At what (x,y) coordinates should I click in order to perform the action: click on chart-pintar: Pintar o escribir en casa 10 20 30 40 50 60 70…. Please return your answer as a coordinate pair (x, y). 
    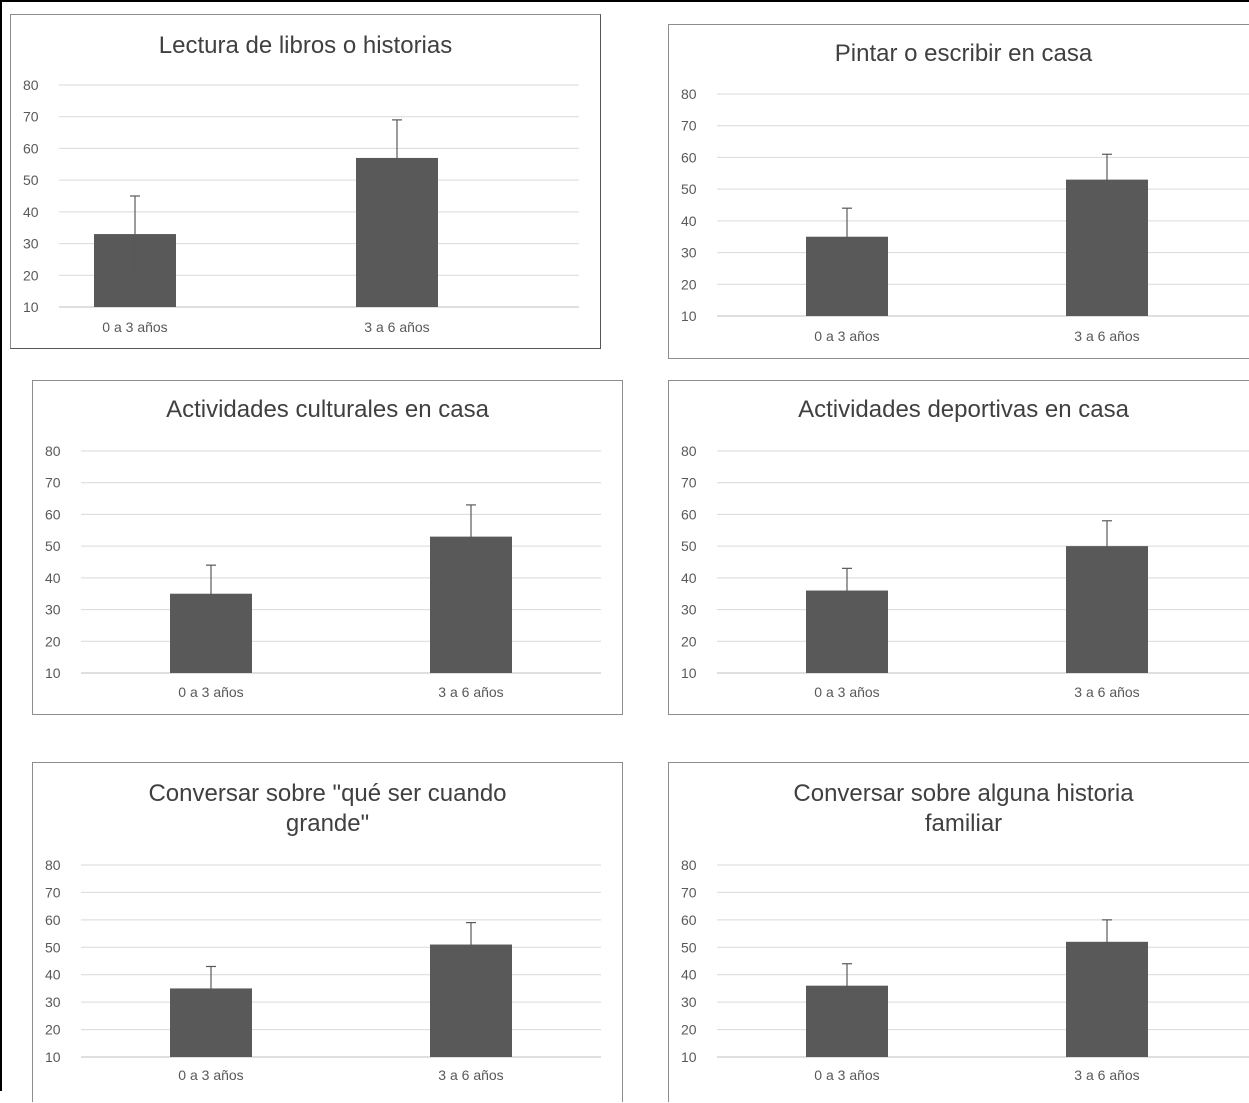
    Looking at the image, I should click on (958, 191).